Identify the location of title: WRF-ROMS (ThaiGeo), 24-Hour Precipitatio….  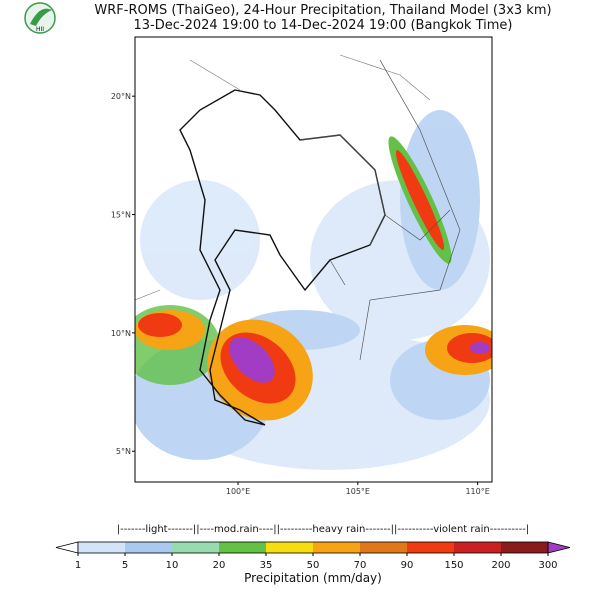
(322, 10).